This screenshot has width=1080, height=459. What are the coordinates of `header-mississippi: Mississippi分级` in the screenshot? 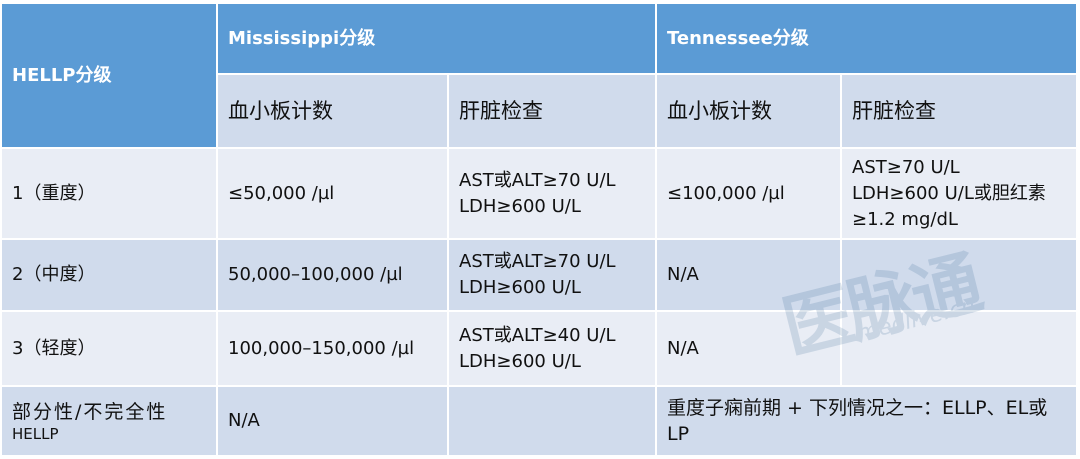 It's located at (436, 38).